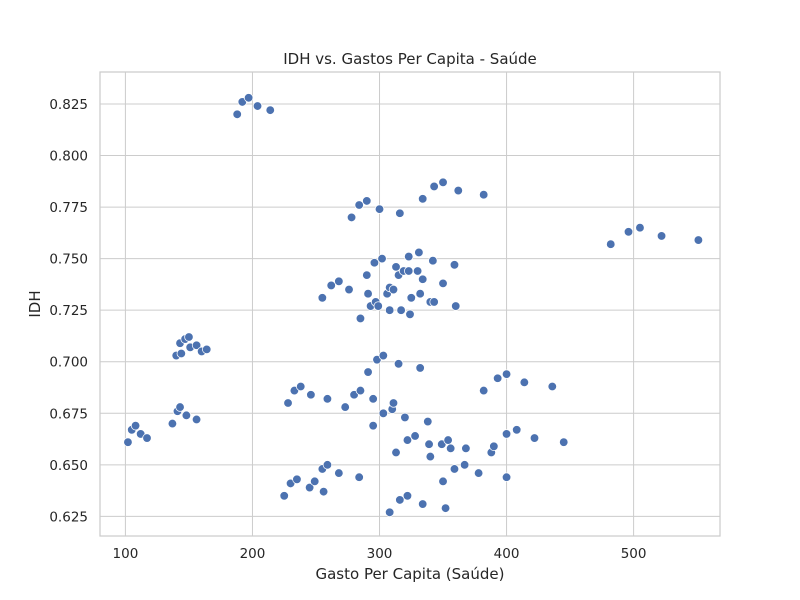 The width and height of the screenshot is (800, 600). Describe the element at coordinates (507, 554) in the screenshot. I see `x-tick-label: 400` at that location.